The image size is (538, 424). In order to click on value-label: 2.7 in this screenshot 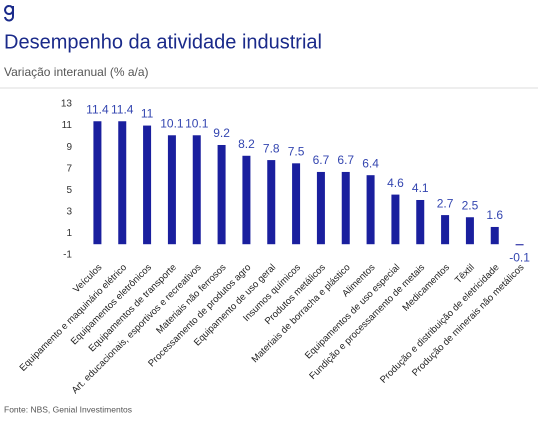, I will do `click(445, 203)`.